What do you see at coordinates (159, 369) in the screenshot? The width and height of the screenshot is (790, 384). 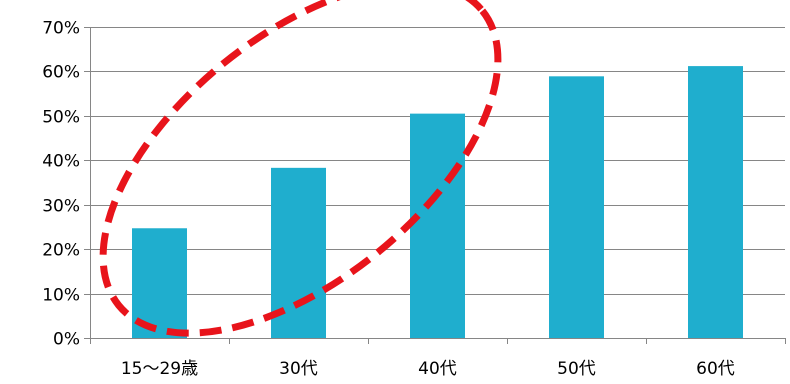 I see `x-tick-label: 15～29歳` at bounding box center [159, 369].